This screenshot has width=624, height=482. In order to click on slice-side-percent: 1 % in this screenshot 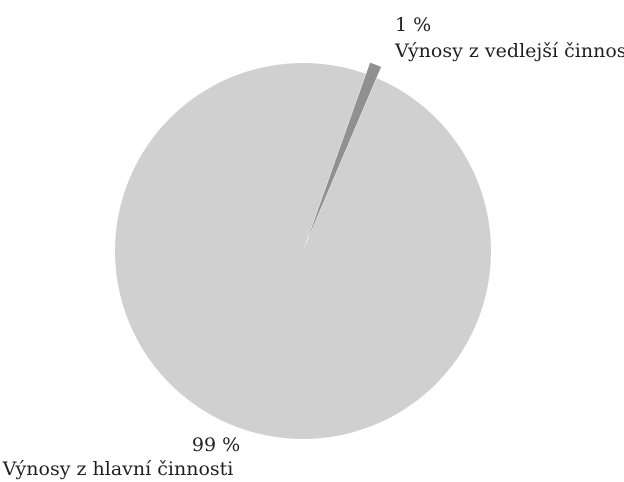, I will do `click(413, 25)`.